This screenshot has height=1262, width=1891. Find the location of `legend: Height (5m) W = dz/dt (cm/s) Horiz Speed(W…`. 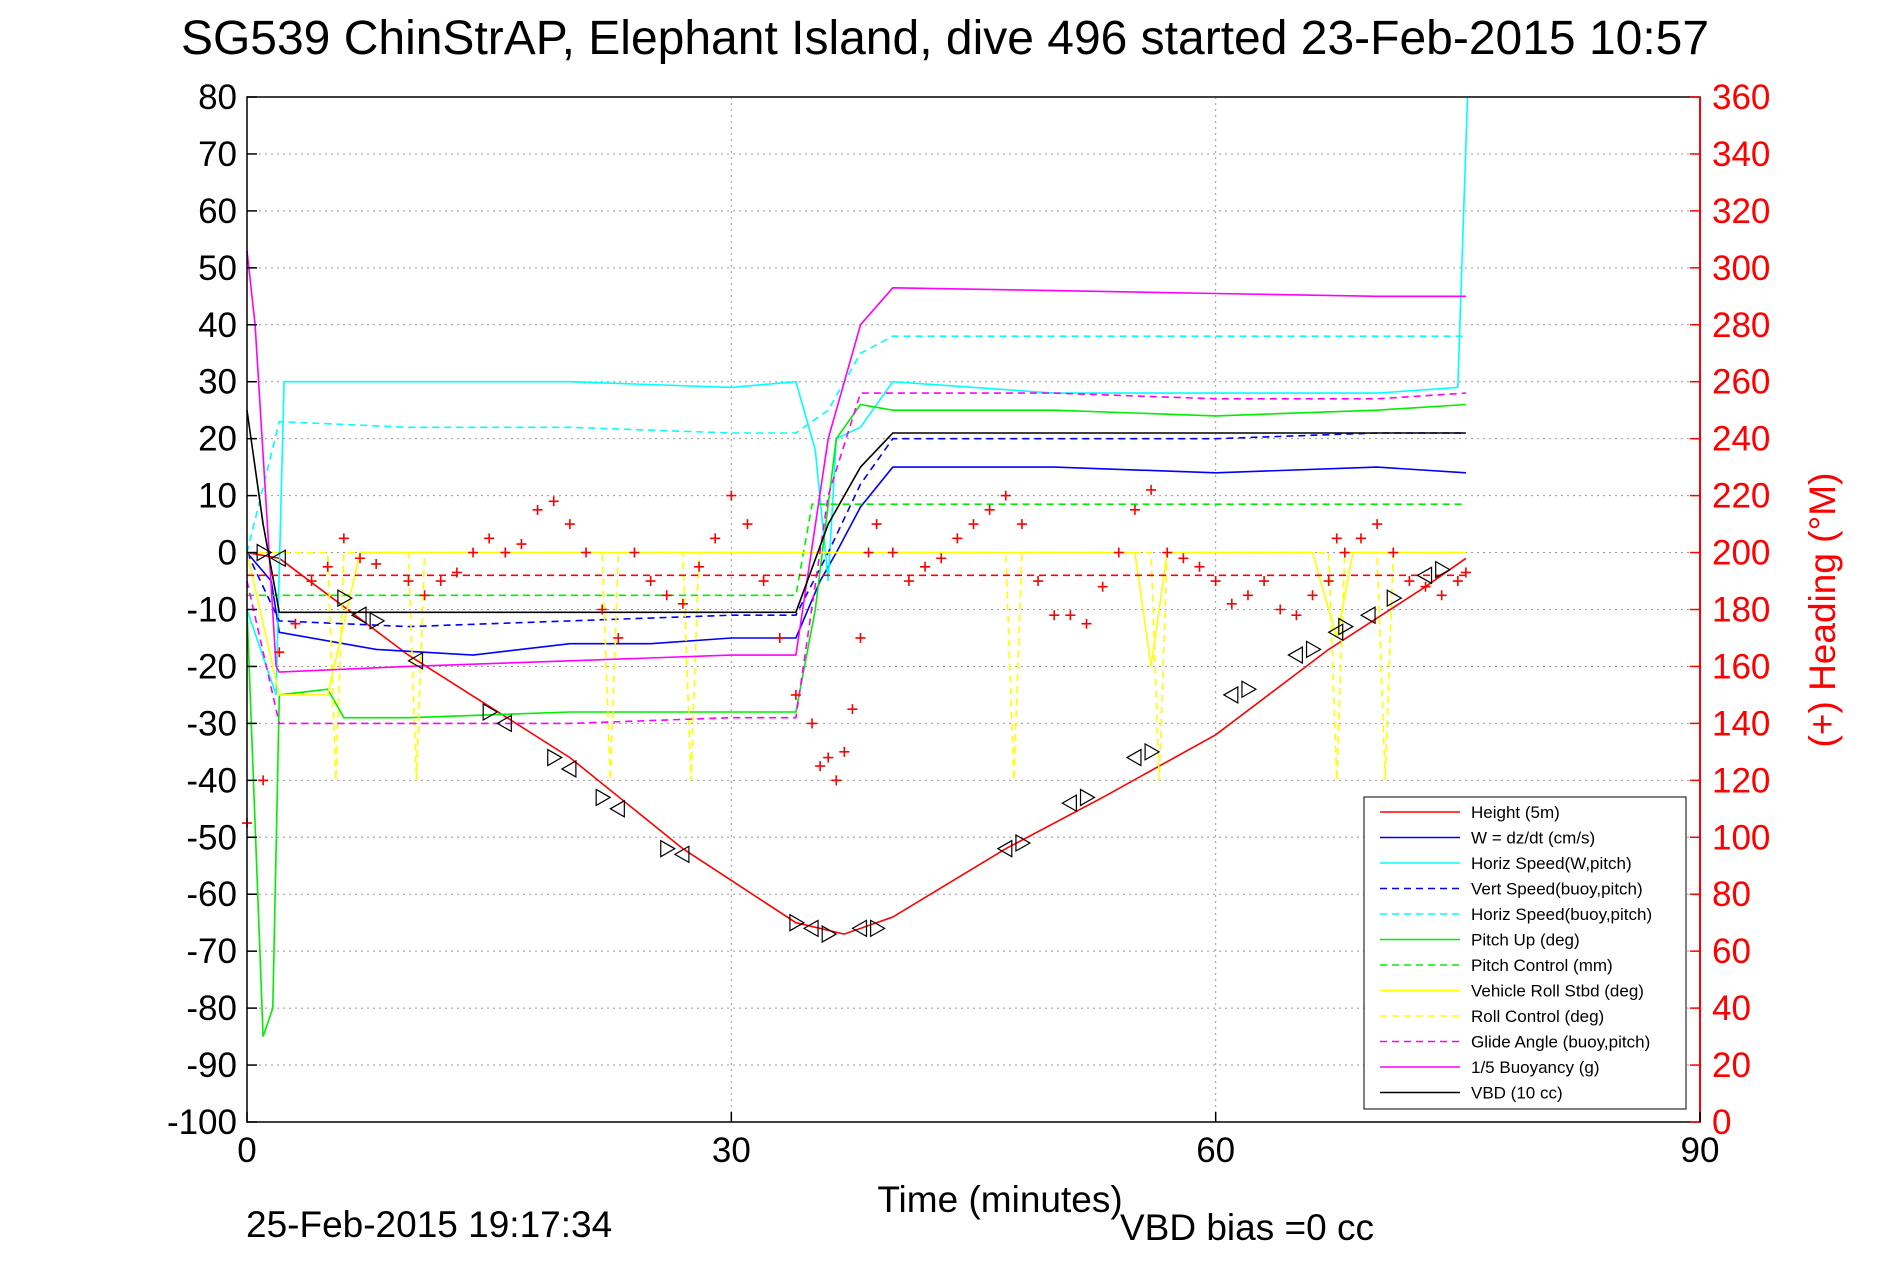

legend: Height (5m) W = dz/dt (cm/s) Horiz Speed(W… is located at coordinates (1525, 953).